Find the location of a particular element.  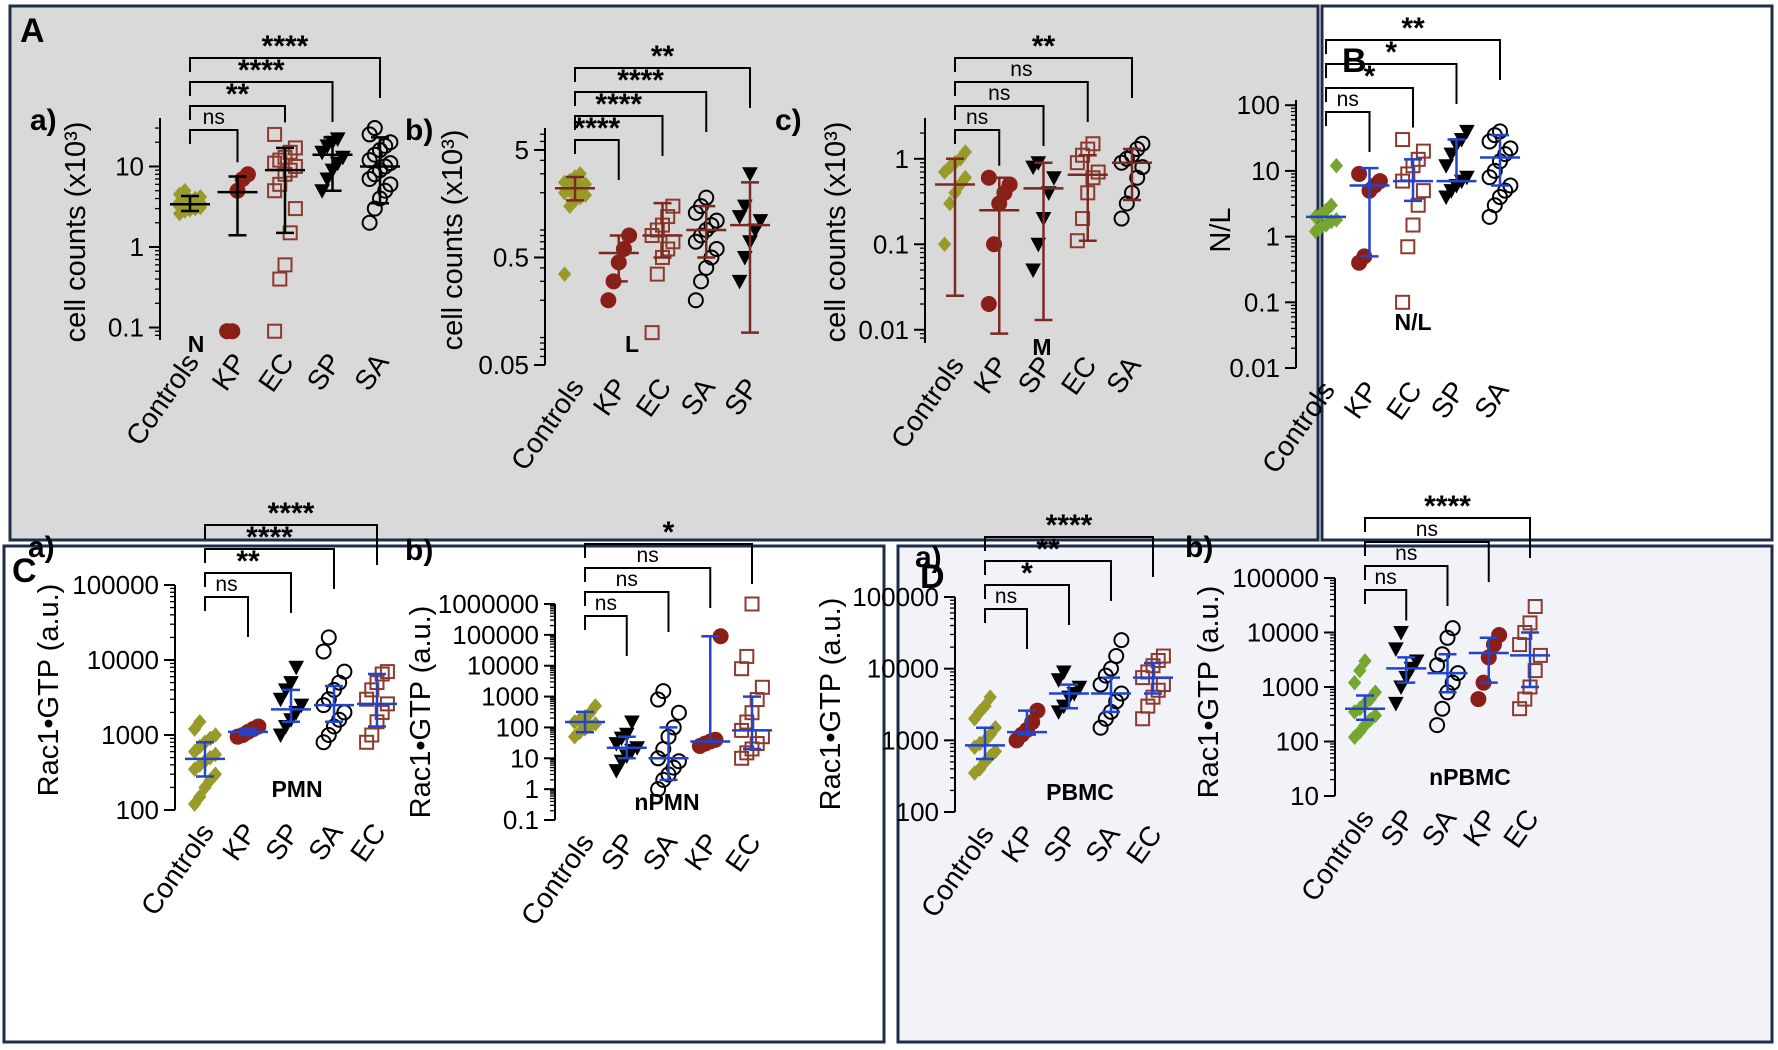

y-tick-label: 100000 is located at coordinates (115, 585).